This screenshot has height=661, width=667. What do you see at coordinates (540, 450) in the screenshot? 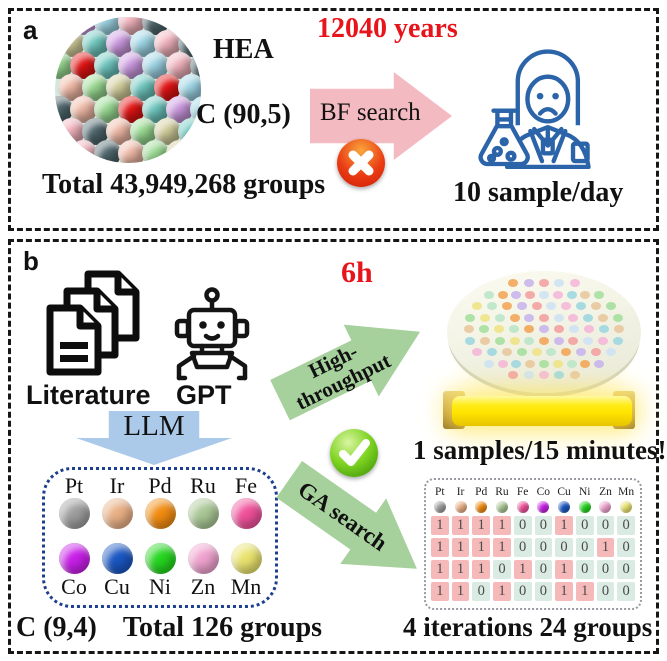
I see `wafer-caption: 1 samples/15 minutes!` at bounding box center [540, 450].